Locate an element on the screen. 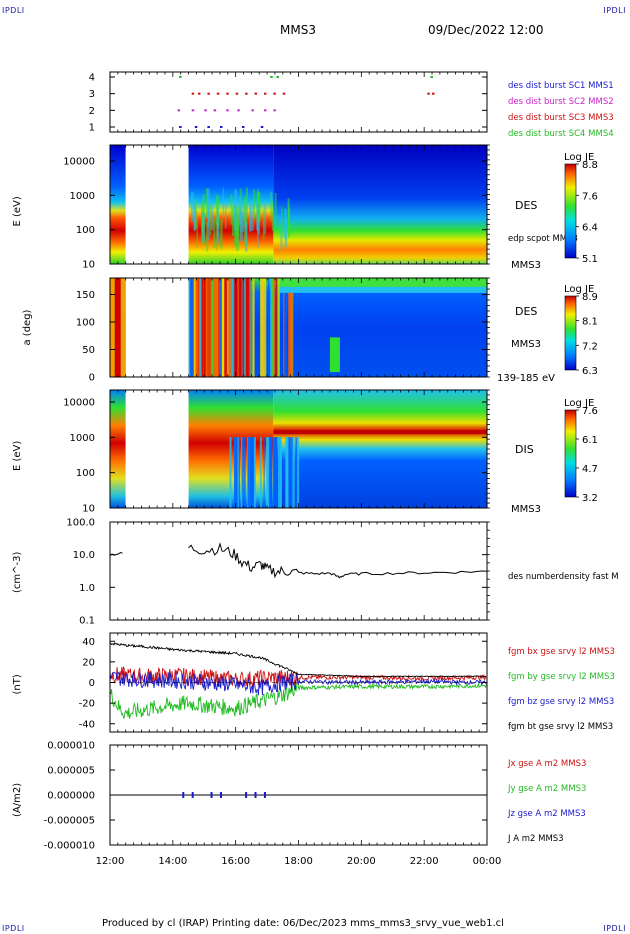  dis-energy-sublabel: MMS3 is located at coordinates (526, 509).